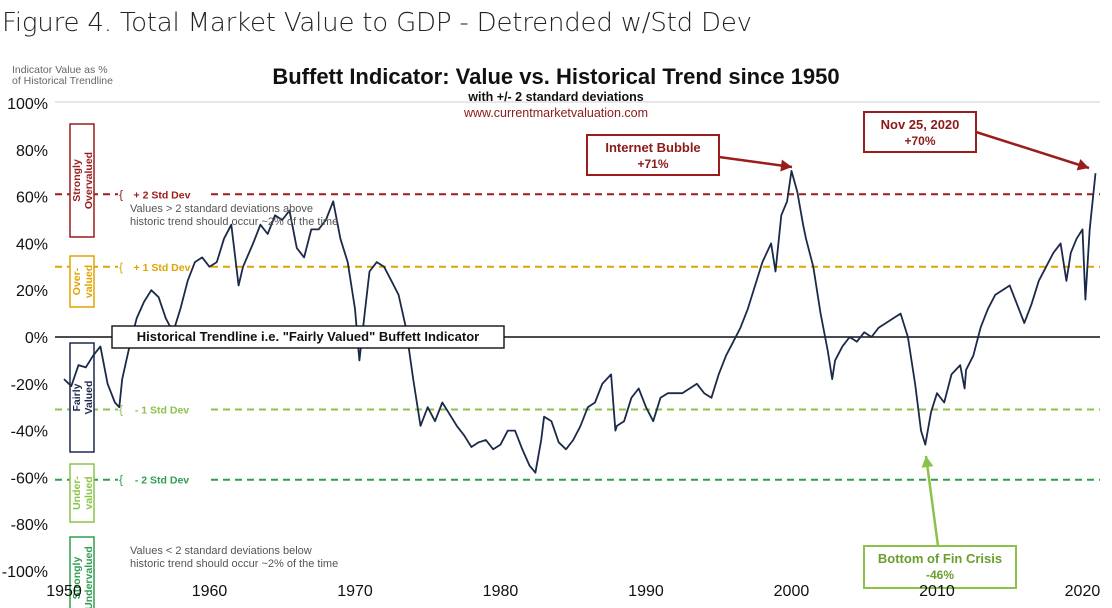 This screenshot has width=1112, height=608. What do you see at coordinates (32, 244) in the screenshot?
I see `y-tick-label: 40%` at bounding box center [32, 244].